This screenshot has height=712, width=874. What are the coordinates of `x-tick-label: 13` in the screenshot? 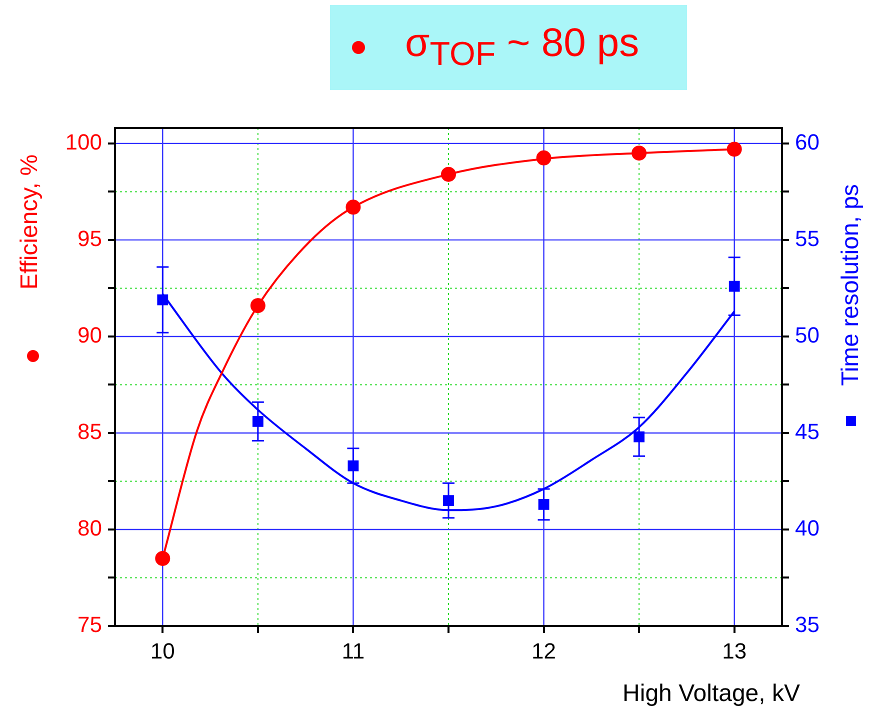 It's located at (734, 651).